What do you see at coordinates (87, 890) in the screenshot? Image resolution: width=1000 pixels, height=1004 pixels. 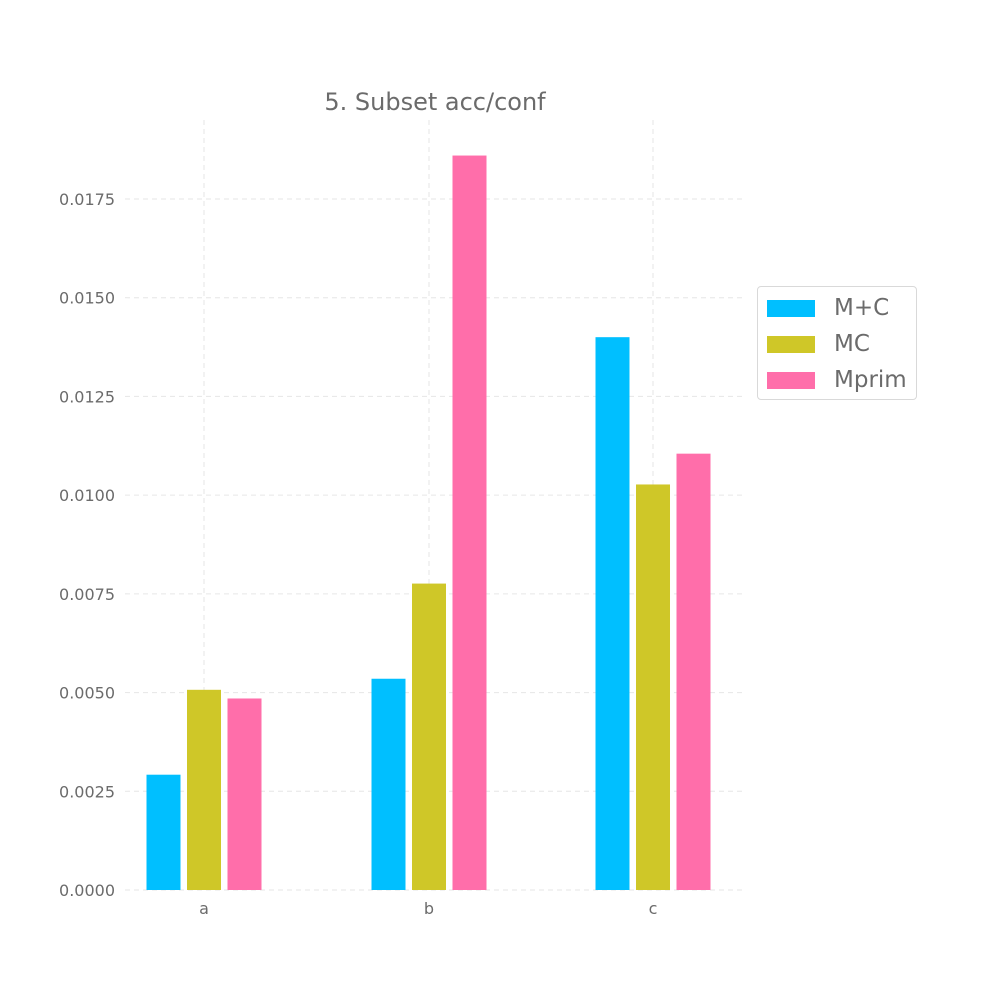 I see `y-tick-label: 0.0000` at bounding box center [87, 890].